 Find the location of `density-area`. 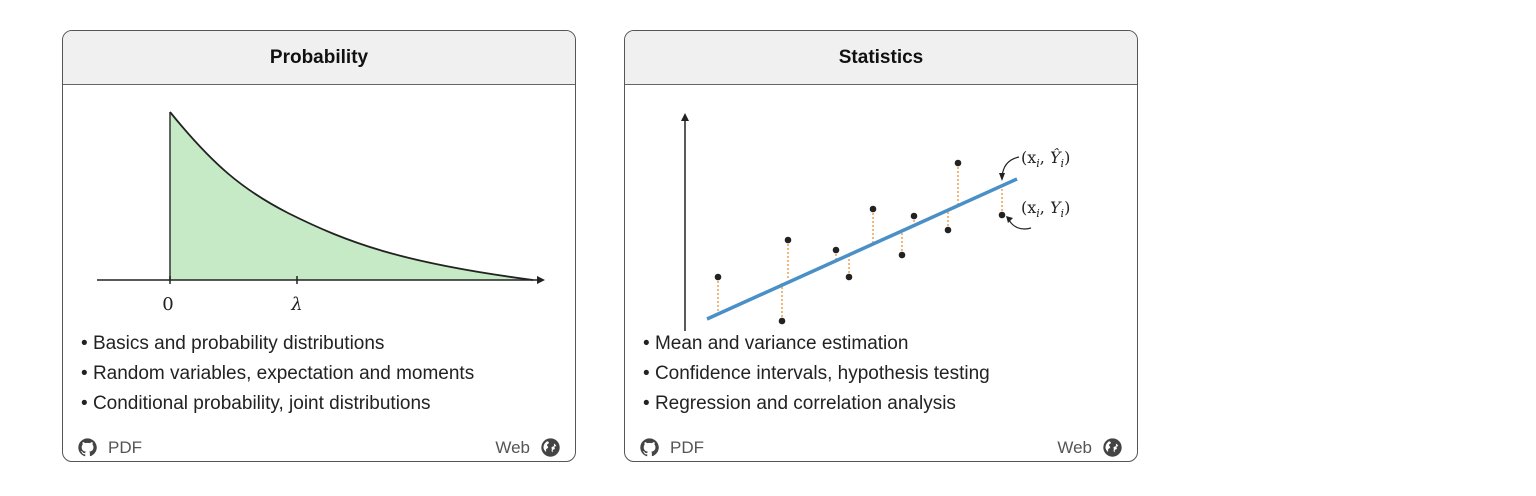

density-area is located at coordinates (351, 196).